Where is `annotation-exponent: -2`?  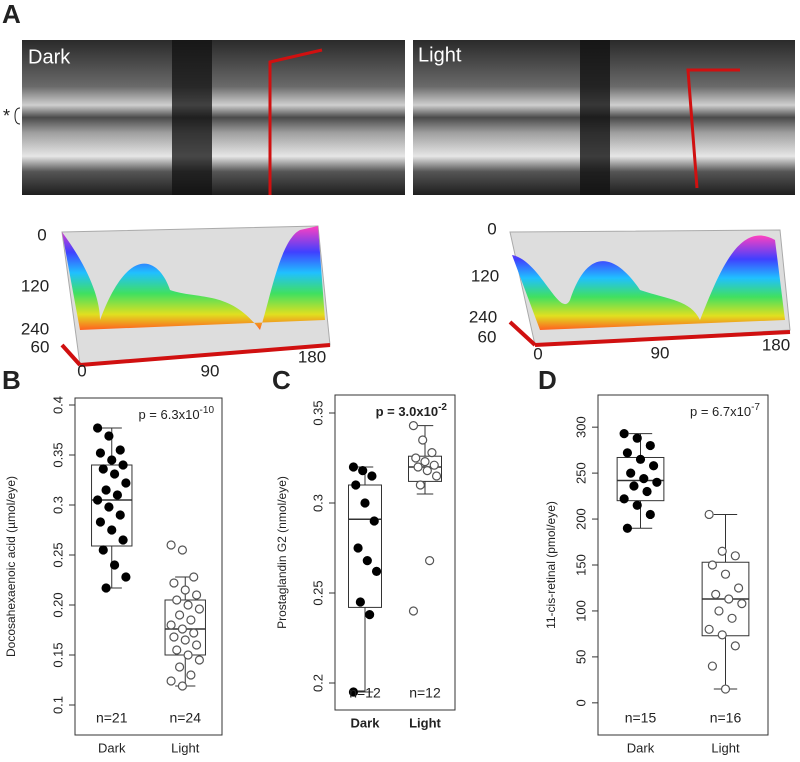 annotation-exponent: -2 is located at coordinates (442, 407).